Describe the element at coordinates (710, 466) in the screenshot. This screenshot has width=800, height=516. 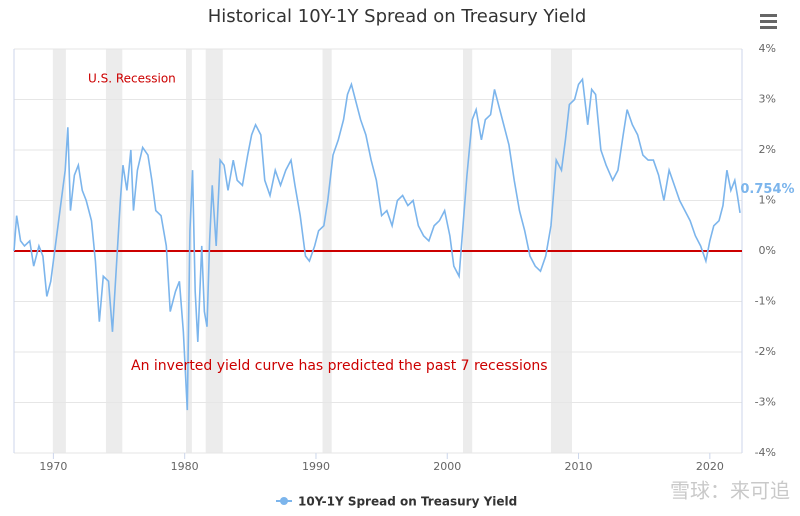
I see `x-tick-label: 2020` at that location.